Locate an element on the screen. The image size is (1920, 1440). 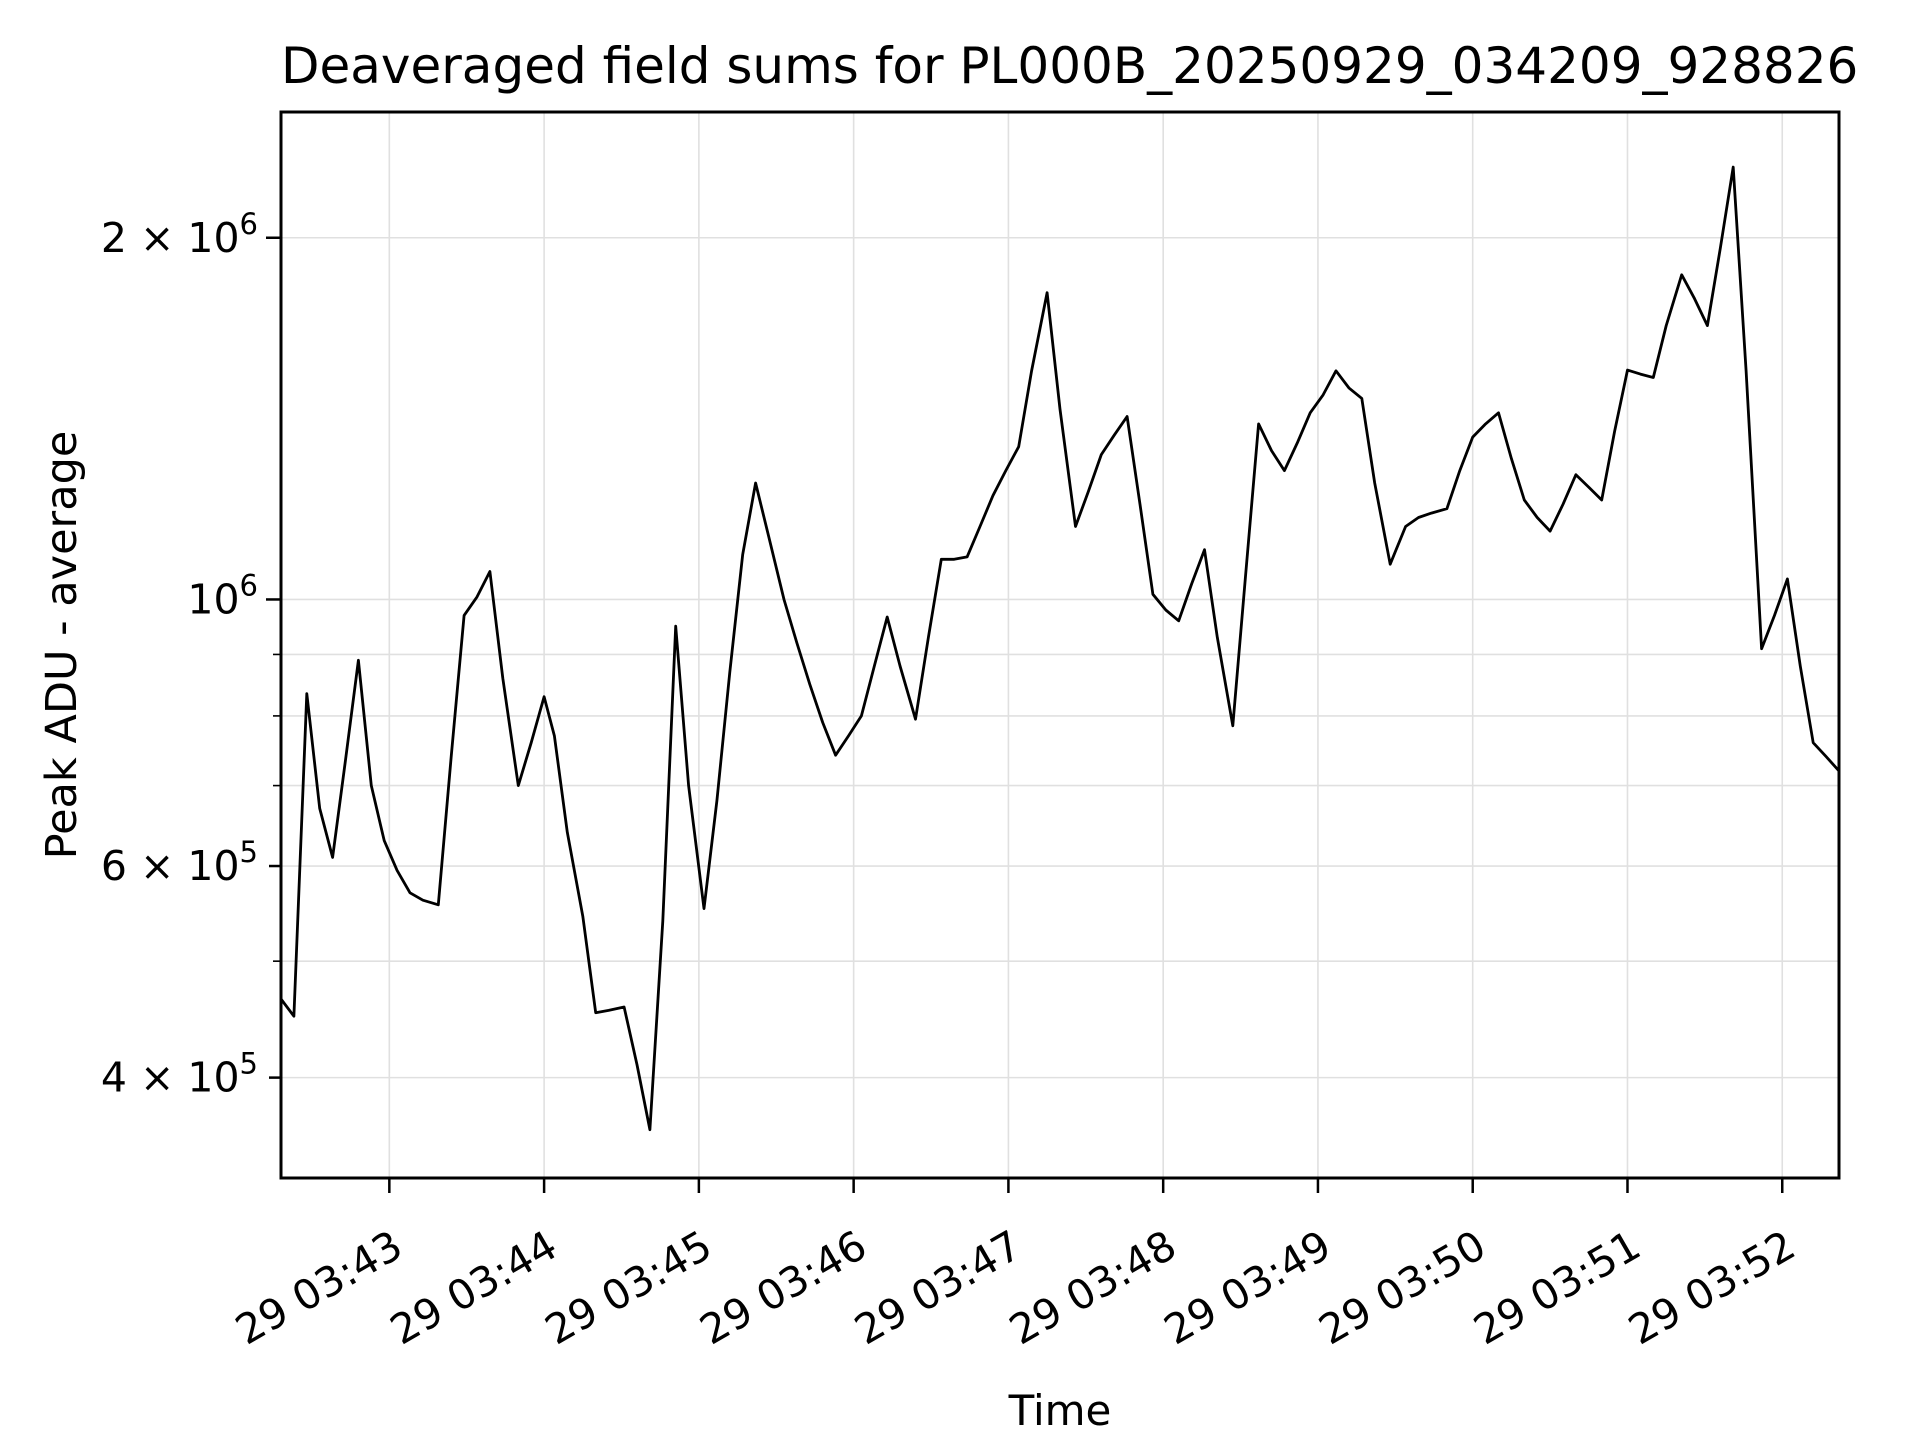
y-tick-label: 106 is located at coordinates (222, 595).